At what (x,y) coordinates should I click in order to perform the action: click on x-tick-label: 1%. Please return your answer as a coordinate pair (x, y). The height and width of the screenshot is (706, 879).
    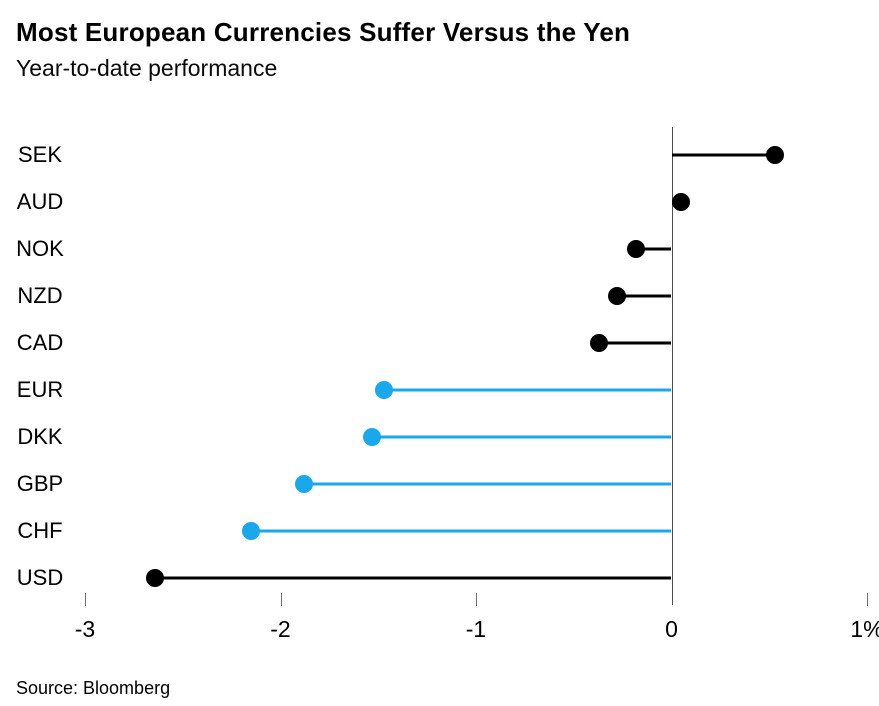
    Looking at the image, I should click on (864, 629).